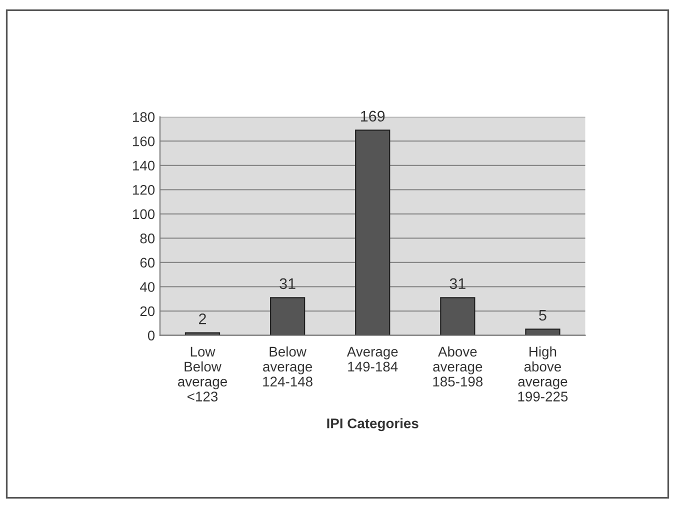 This screenshot has width=675, height=508. Describe the element at coordinates (372, 359) in the screenshot. I see `x-tick-label: Average 149-184` at that location.